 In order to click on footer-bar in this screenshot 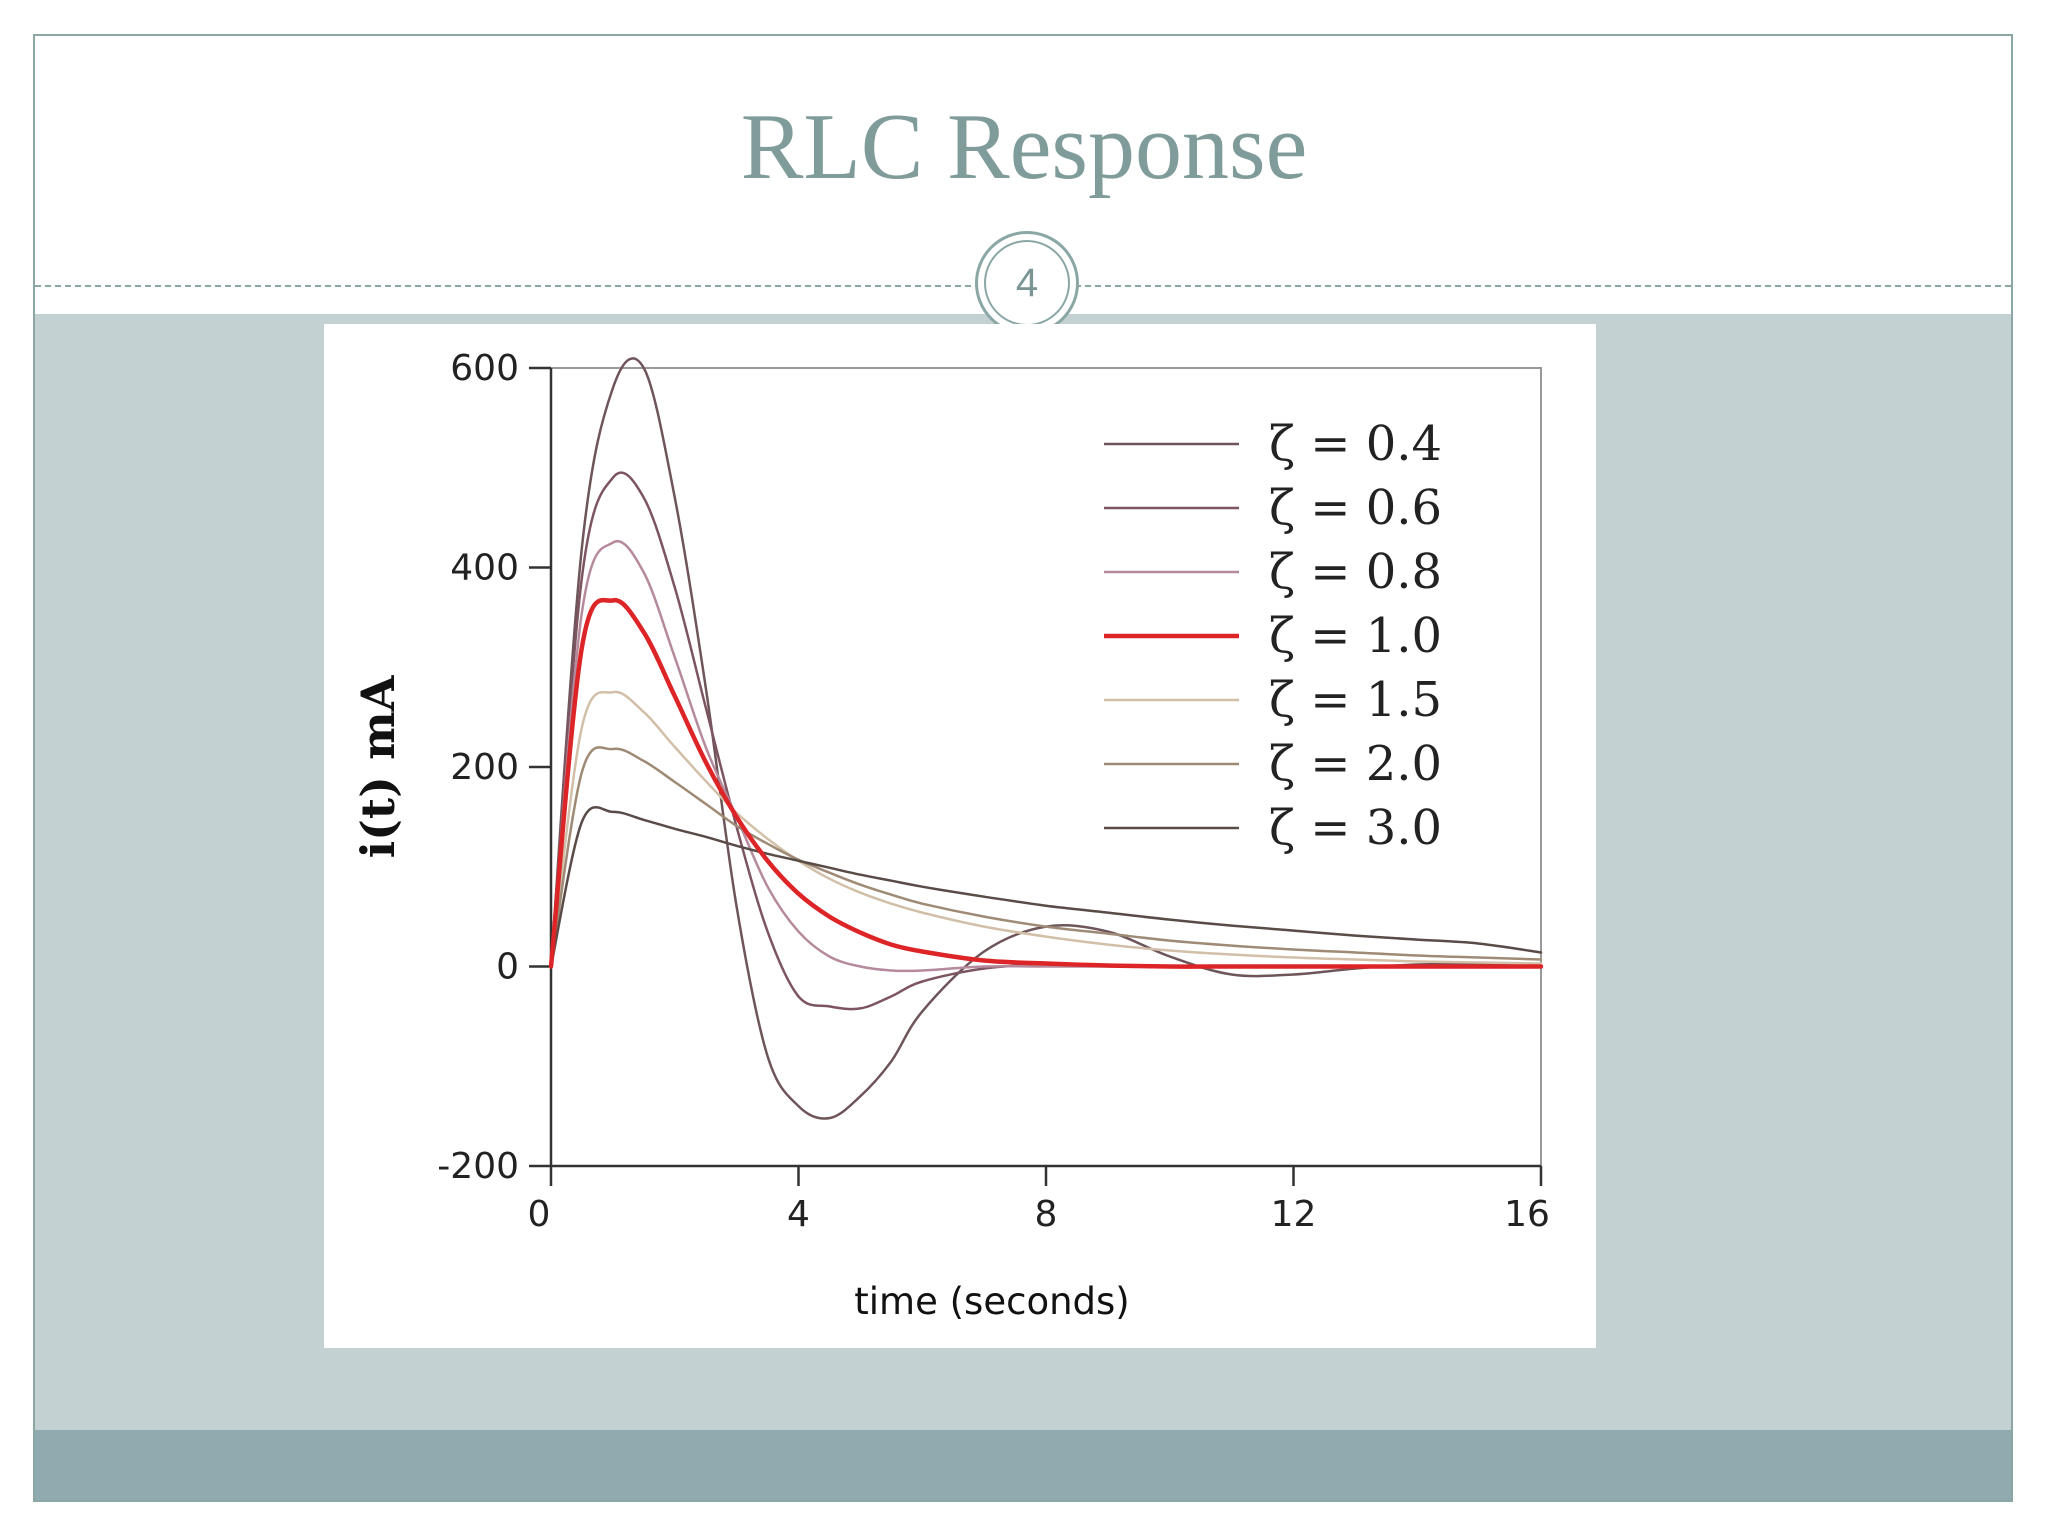, I will do `click(1023, 1465)`.